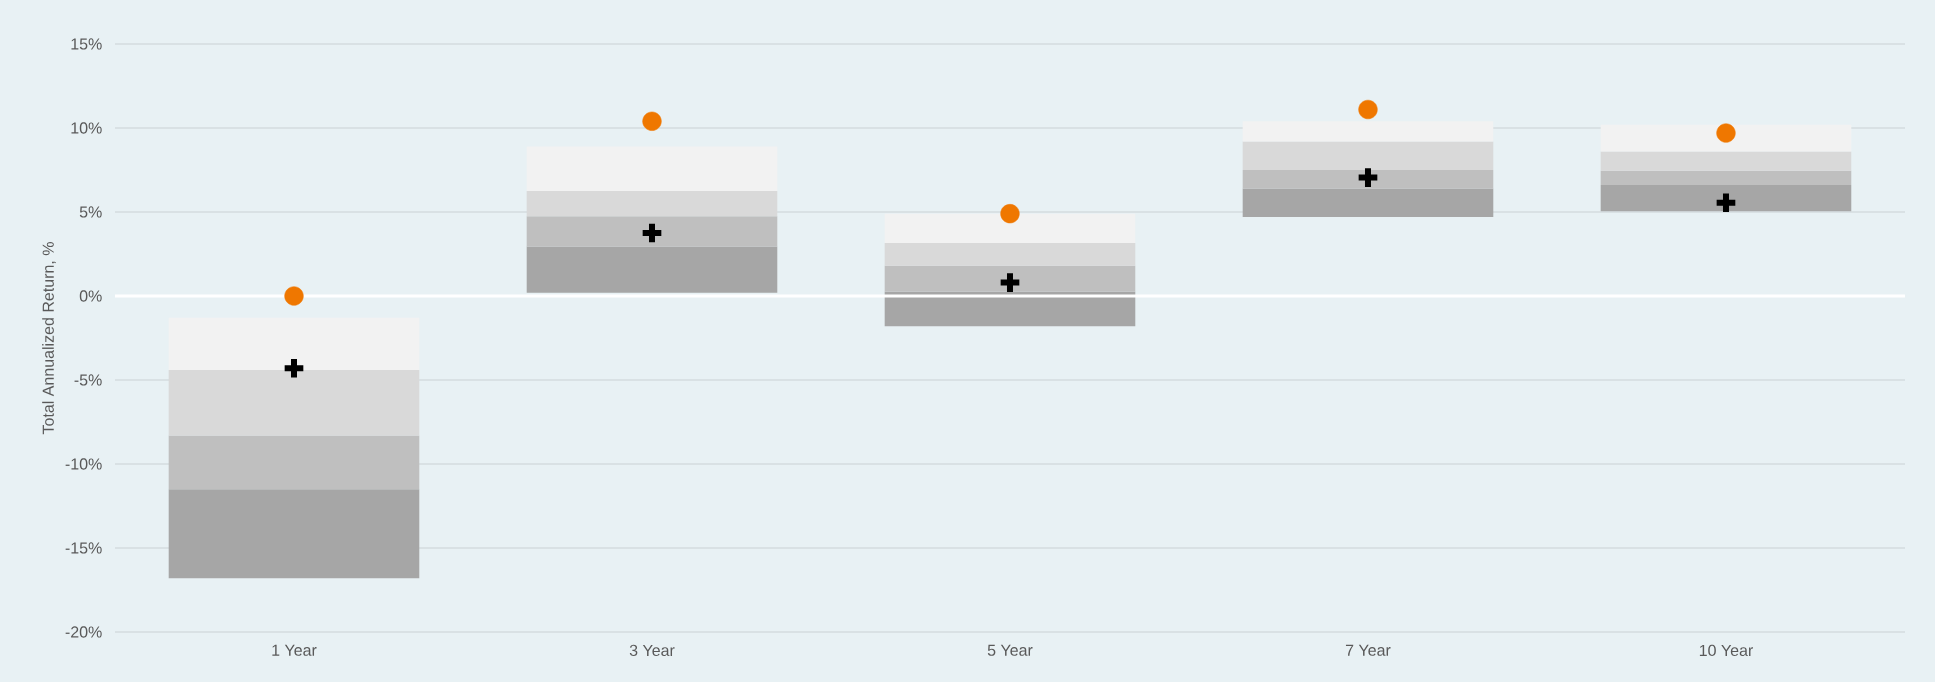 The width and height of the screenshot is (1935, 682). What do you see at coordinates (1010, 650) in the screenshot?
I see `x-tick-label: 5 Year` at bounding box center [1010, 650].